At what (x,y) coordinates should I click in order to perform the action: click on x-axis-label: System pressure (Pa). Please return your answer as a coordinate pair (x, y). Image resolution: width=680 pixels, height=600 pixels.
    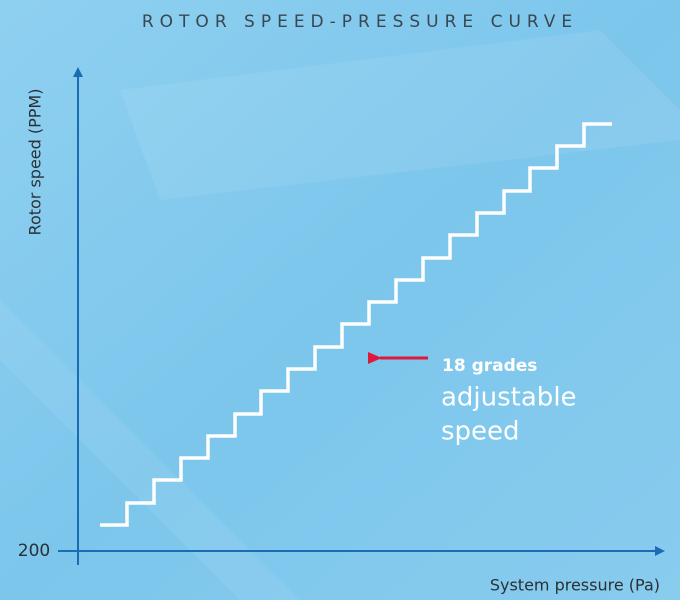
    Looking at the image, I should click on (575, 585).